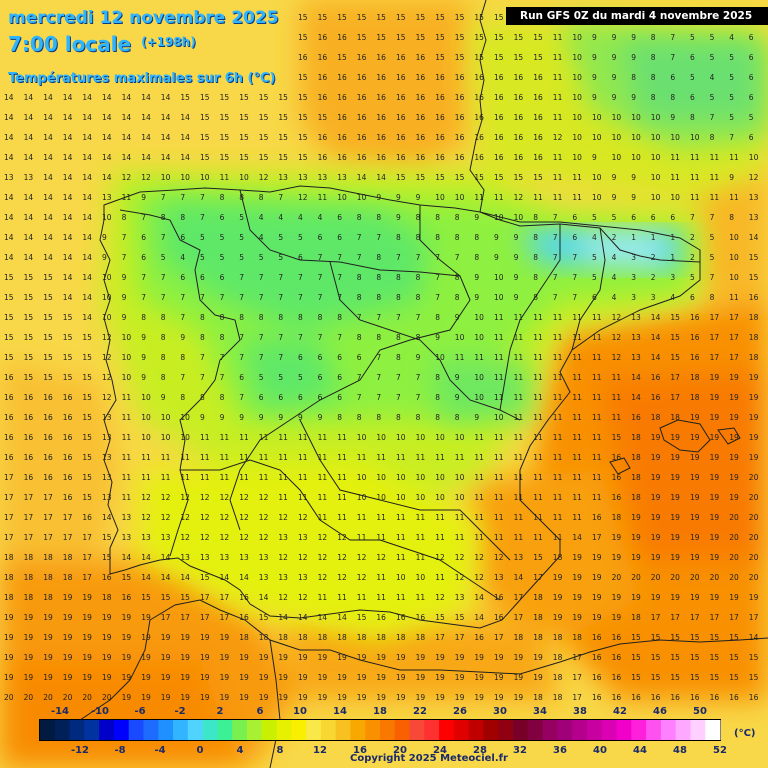 This screenshot has height=768, width=768. I want to click on legend-label-top: 22, so click(420, 711).